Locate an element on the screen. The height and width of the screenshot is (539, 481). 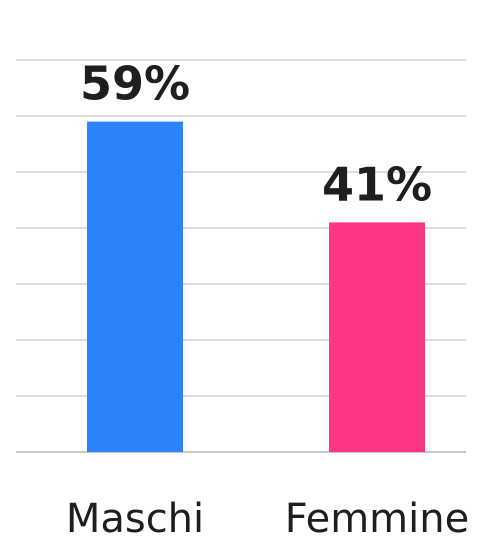
data-label-maschi: 59% is located at coordinates (135, 84).